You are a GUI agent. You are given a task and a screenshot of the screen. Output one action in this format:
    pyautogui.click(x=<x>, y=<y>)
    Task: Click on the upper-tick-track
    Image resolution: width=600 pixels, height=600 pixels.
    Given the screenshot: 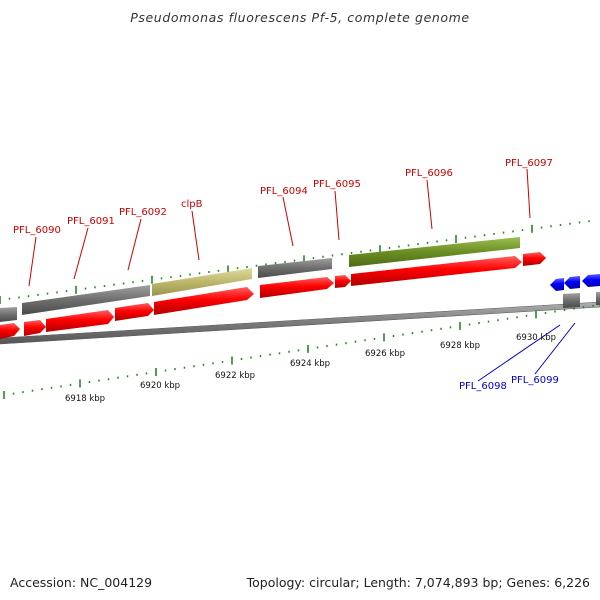 What is the action you would take?
    pyautogui.click(x=295, y=262)
    